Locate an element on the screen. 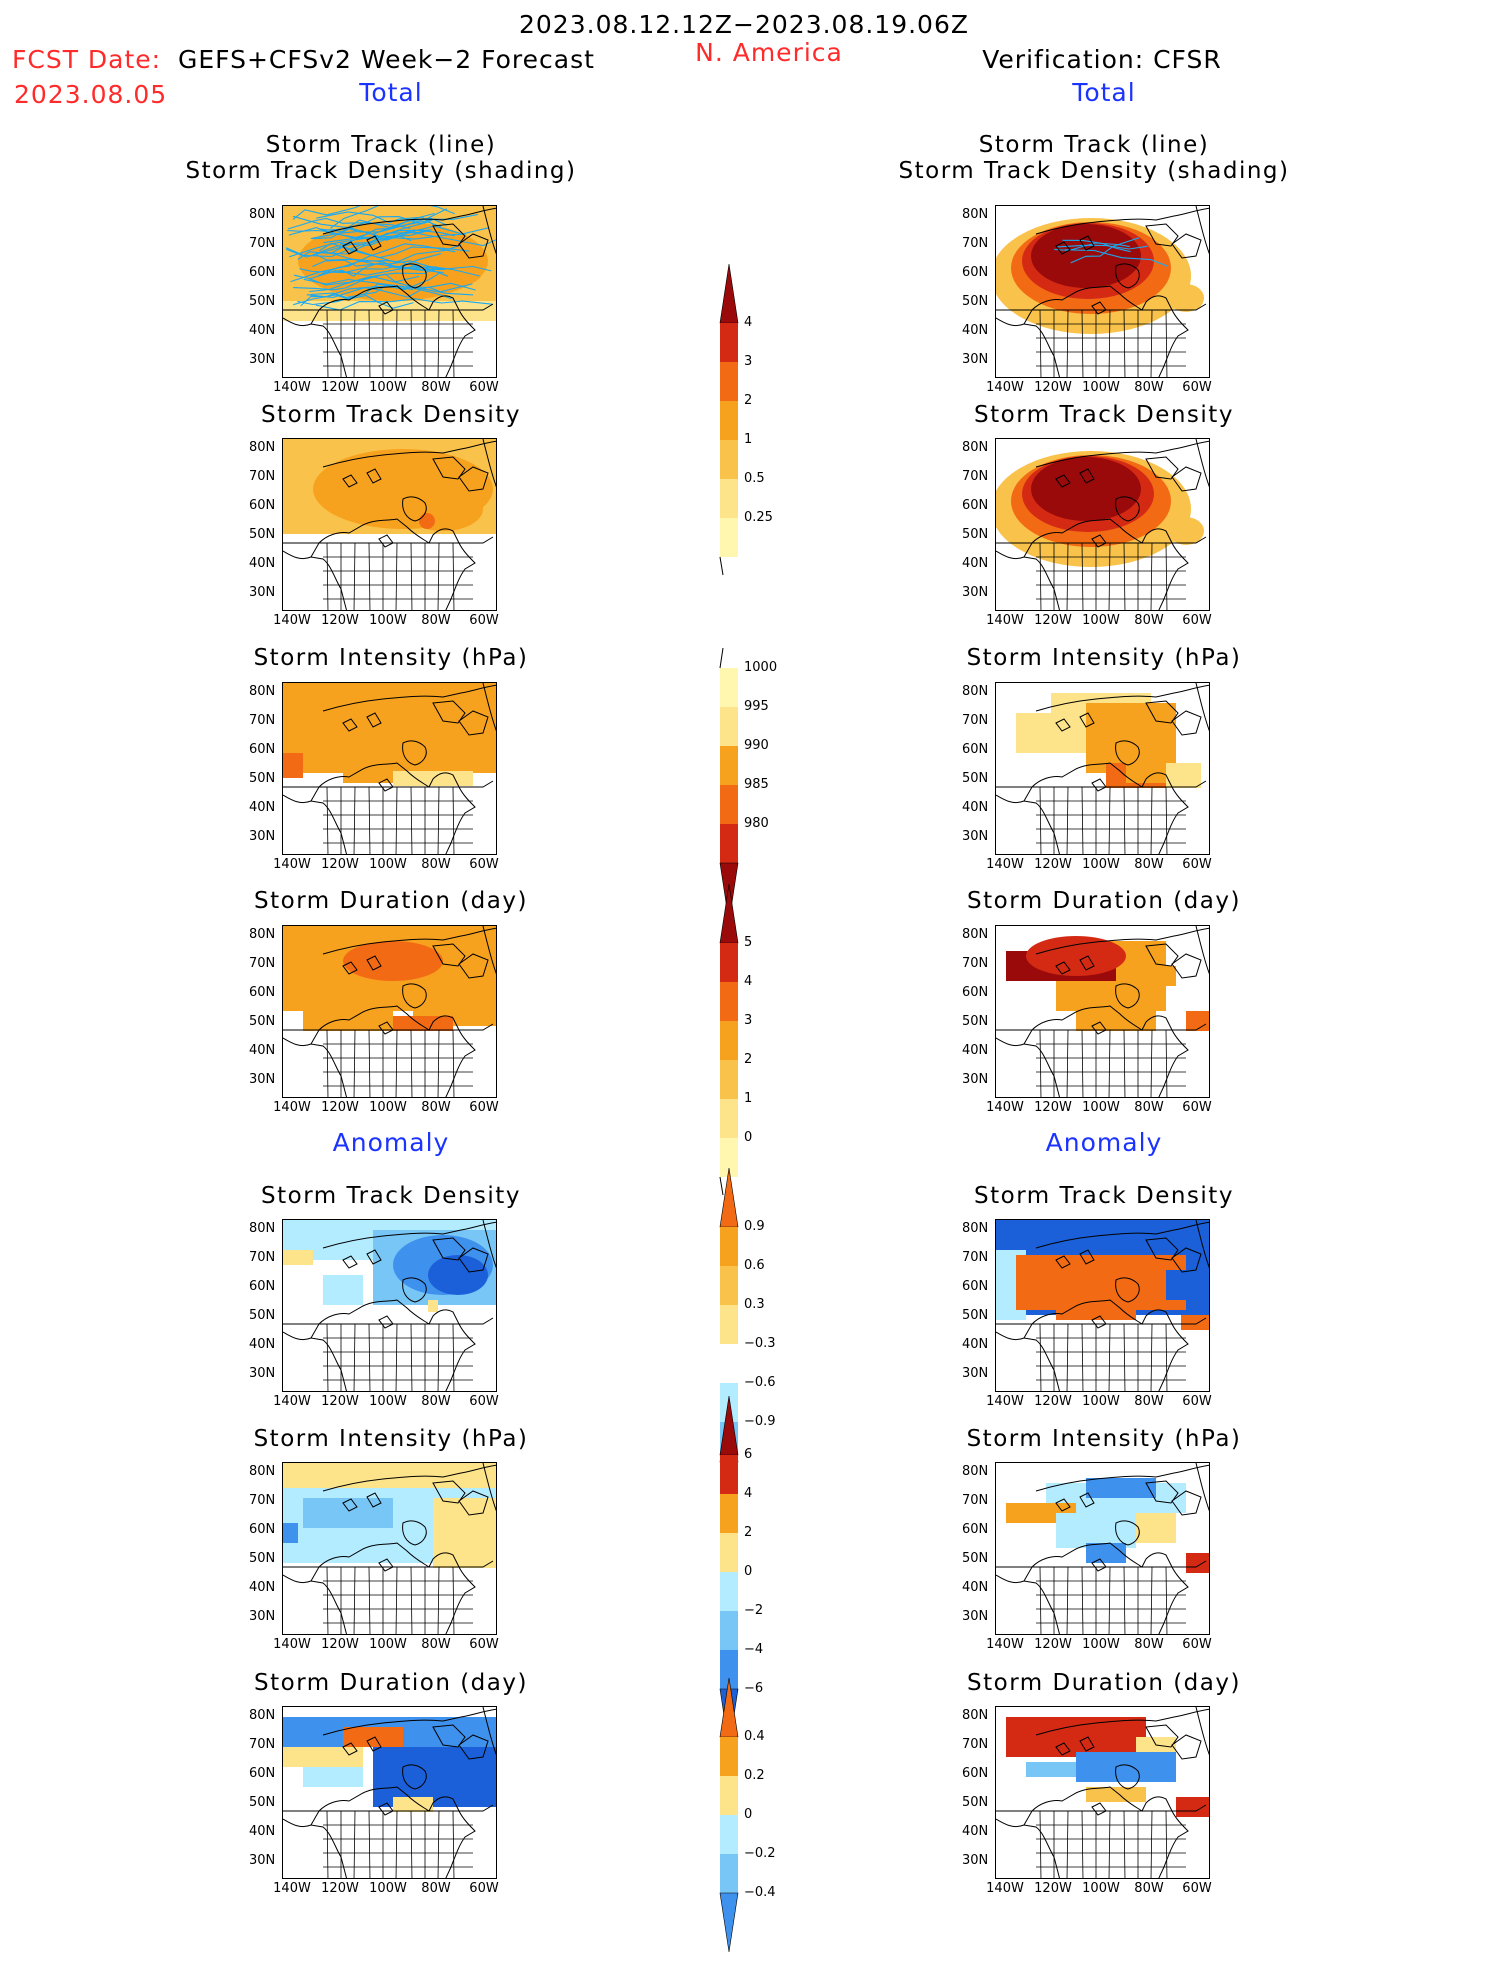 The image size is (1487, 1972). colorbar-cb-density is located at coordinates (729, 420).